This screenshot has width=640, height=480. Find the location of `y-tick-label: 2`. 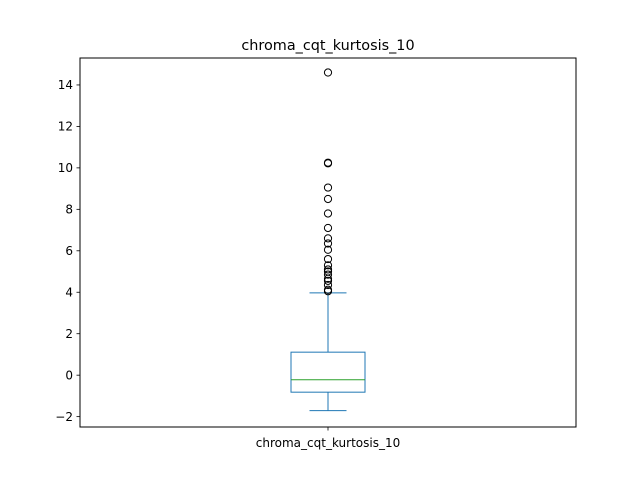

y-tick-label: 2 is located at coordinates (69, 334).